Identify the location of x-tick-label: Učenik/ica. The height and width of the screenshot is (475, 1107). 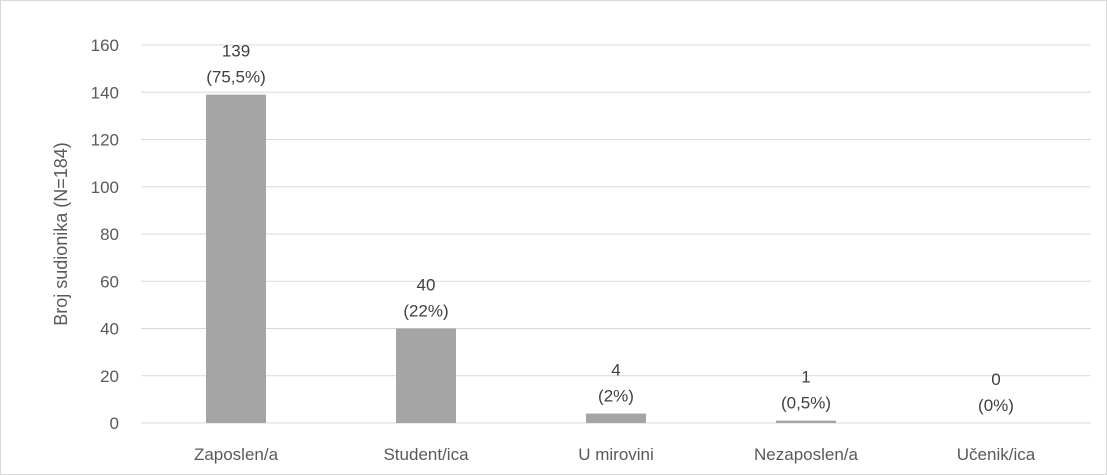
(996, 454).